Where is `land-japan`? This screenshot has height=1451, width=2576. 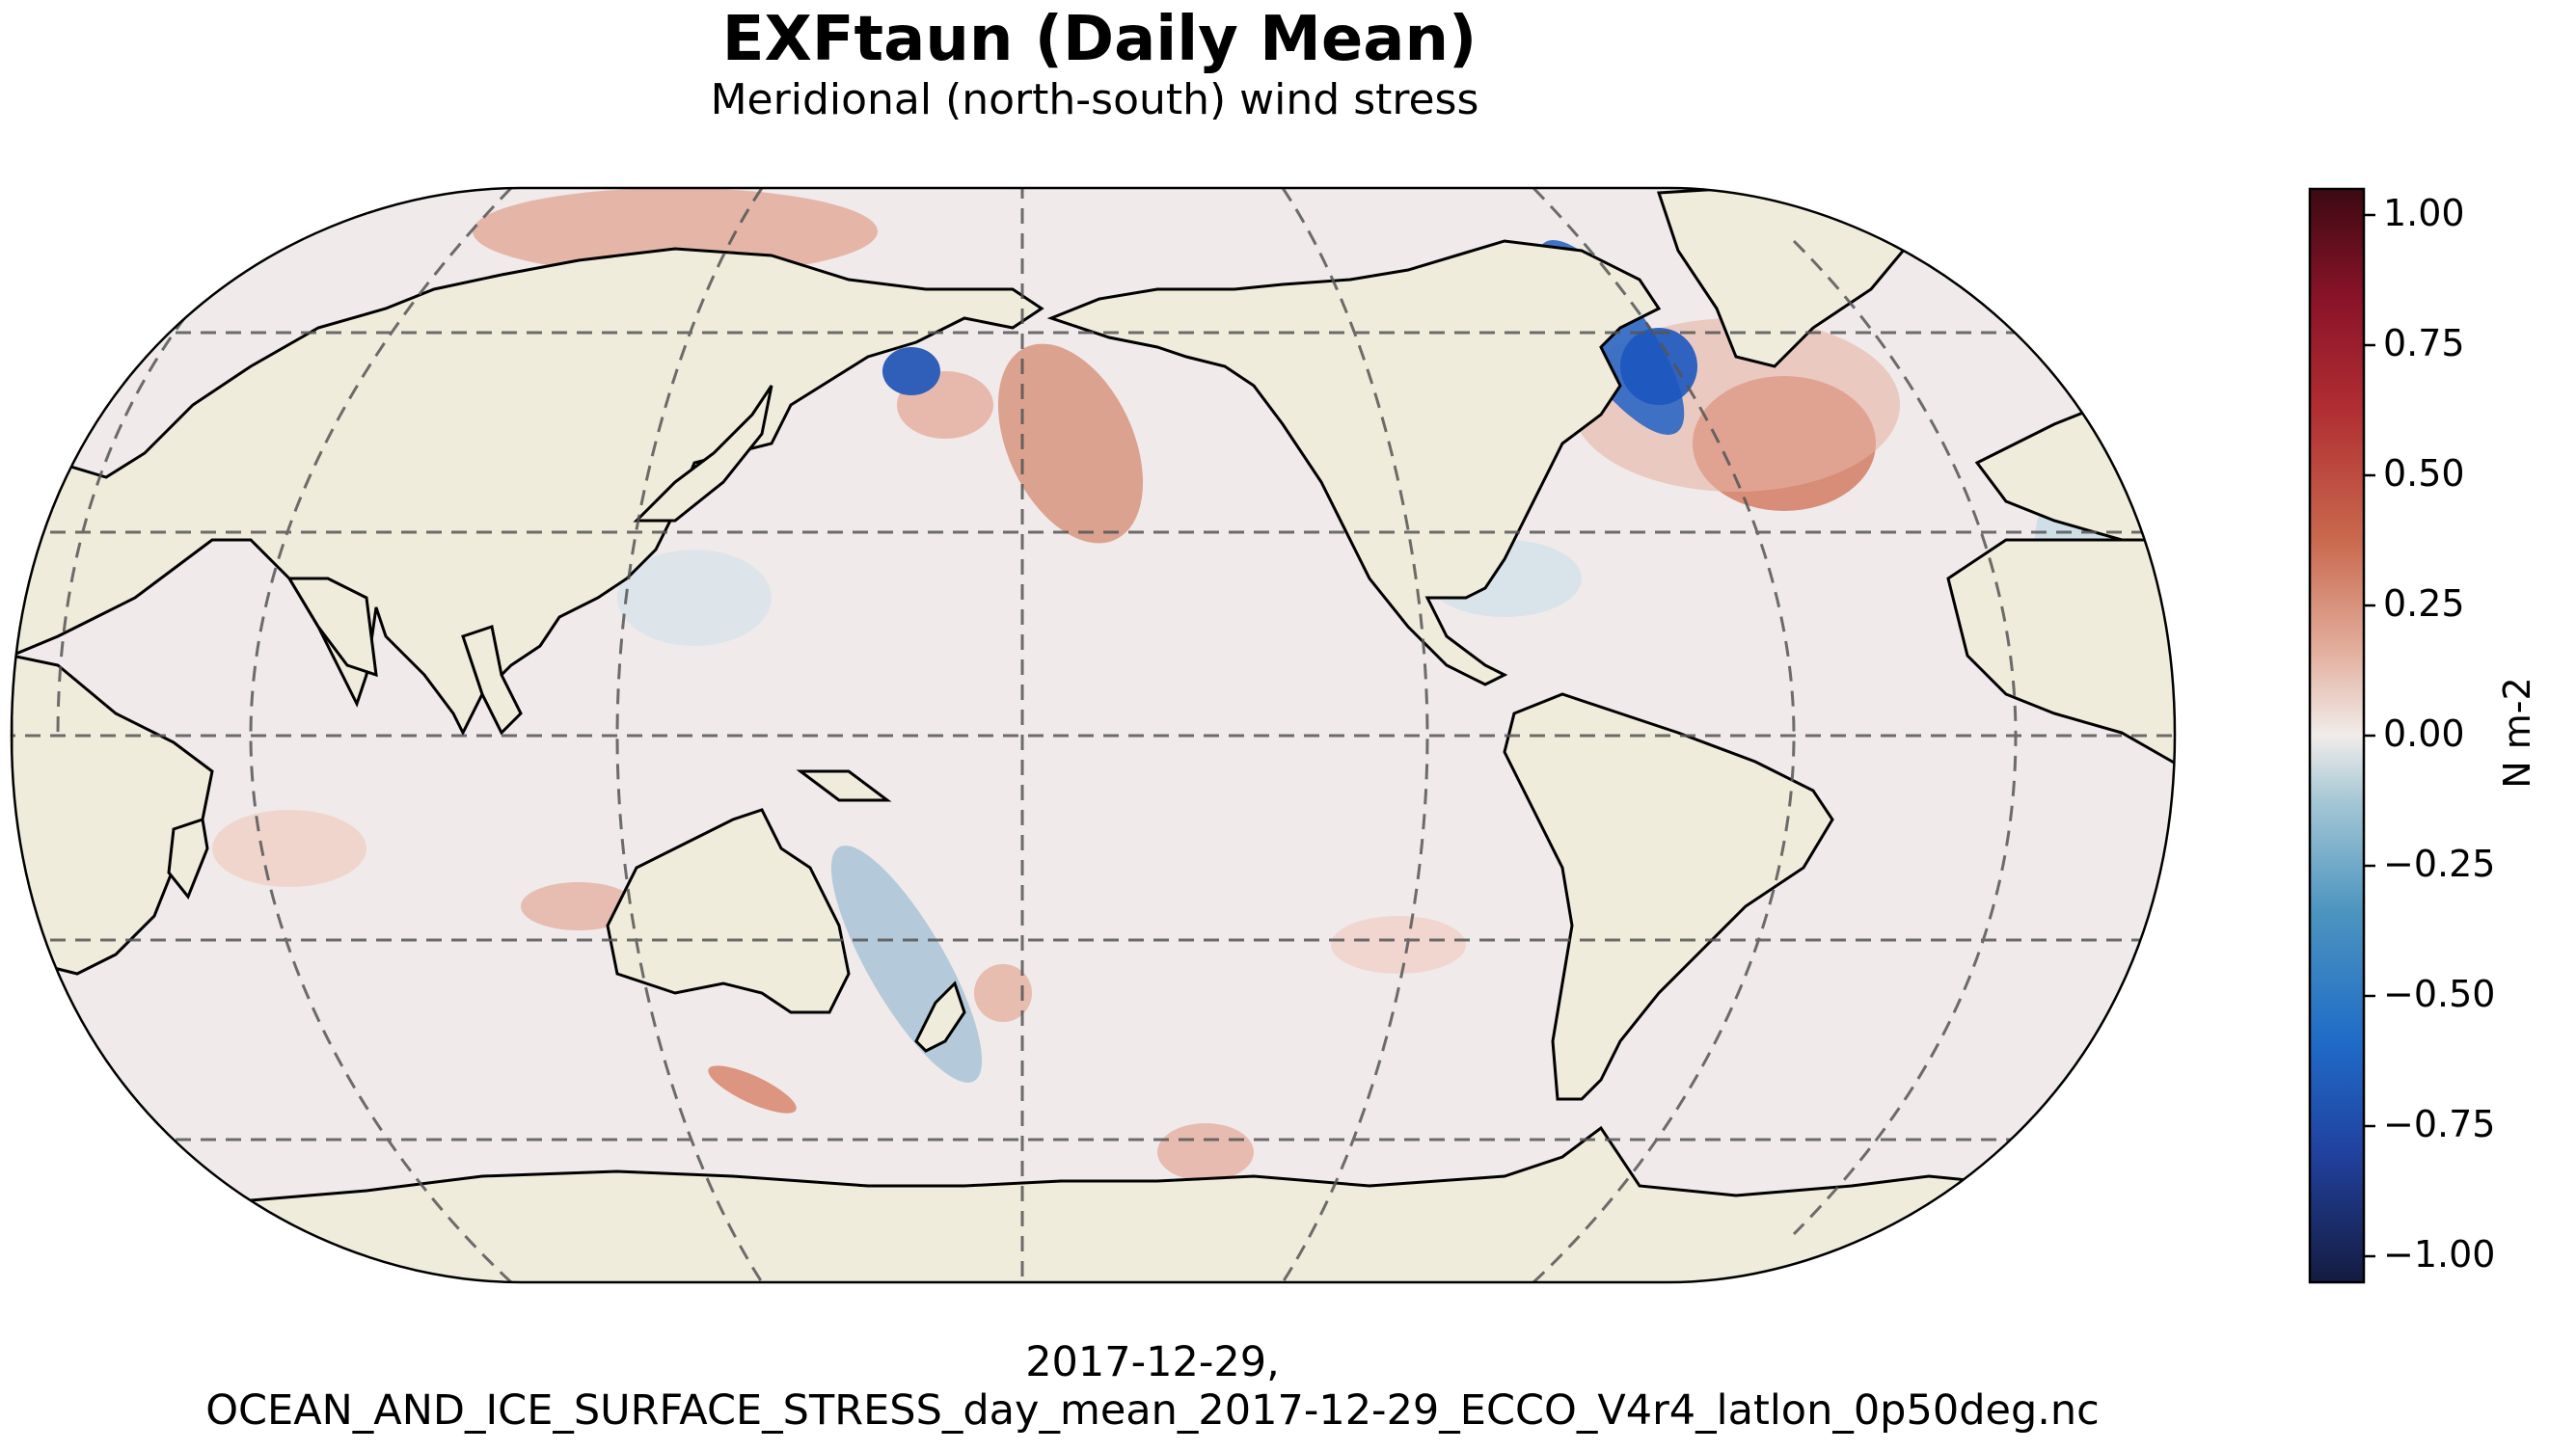
land-japan is located at coordinates (703, 454).